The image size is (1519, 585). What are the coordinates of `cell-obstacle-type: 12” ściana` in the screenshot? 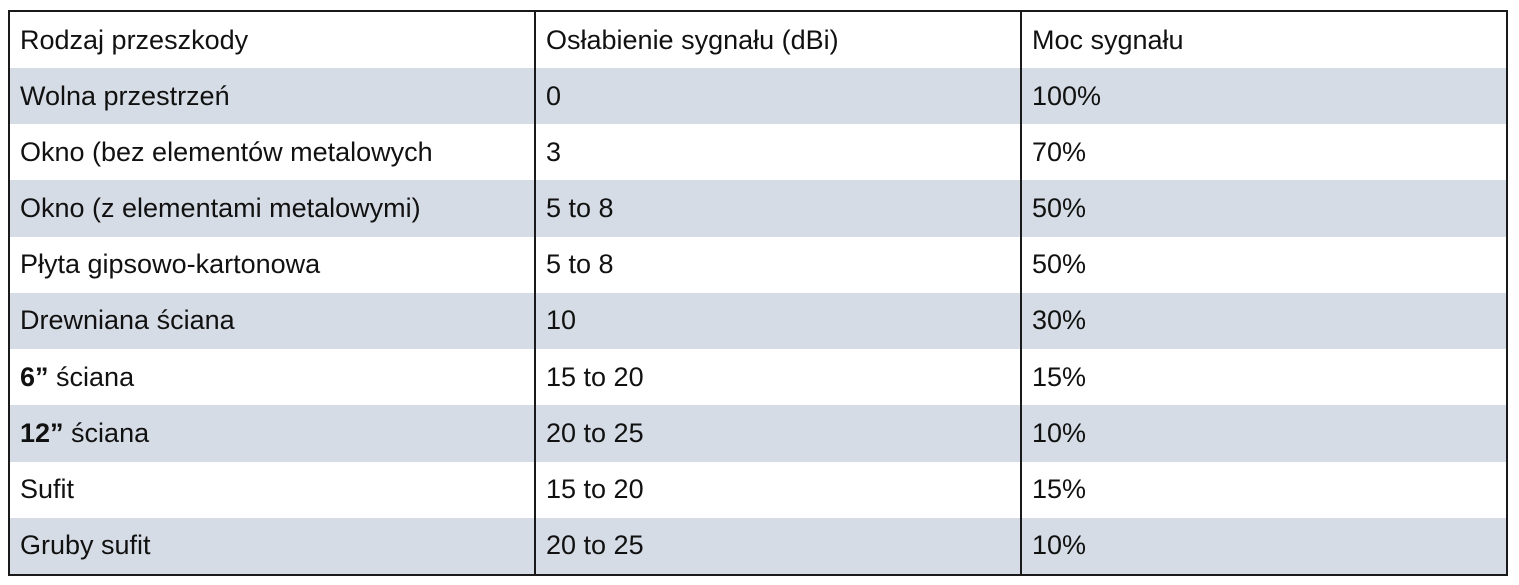 It's located at (272, 433).